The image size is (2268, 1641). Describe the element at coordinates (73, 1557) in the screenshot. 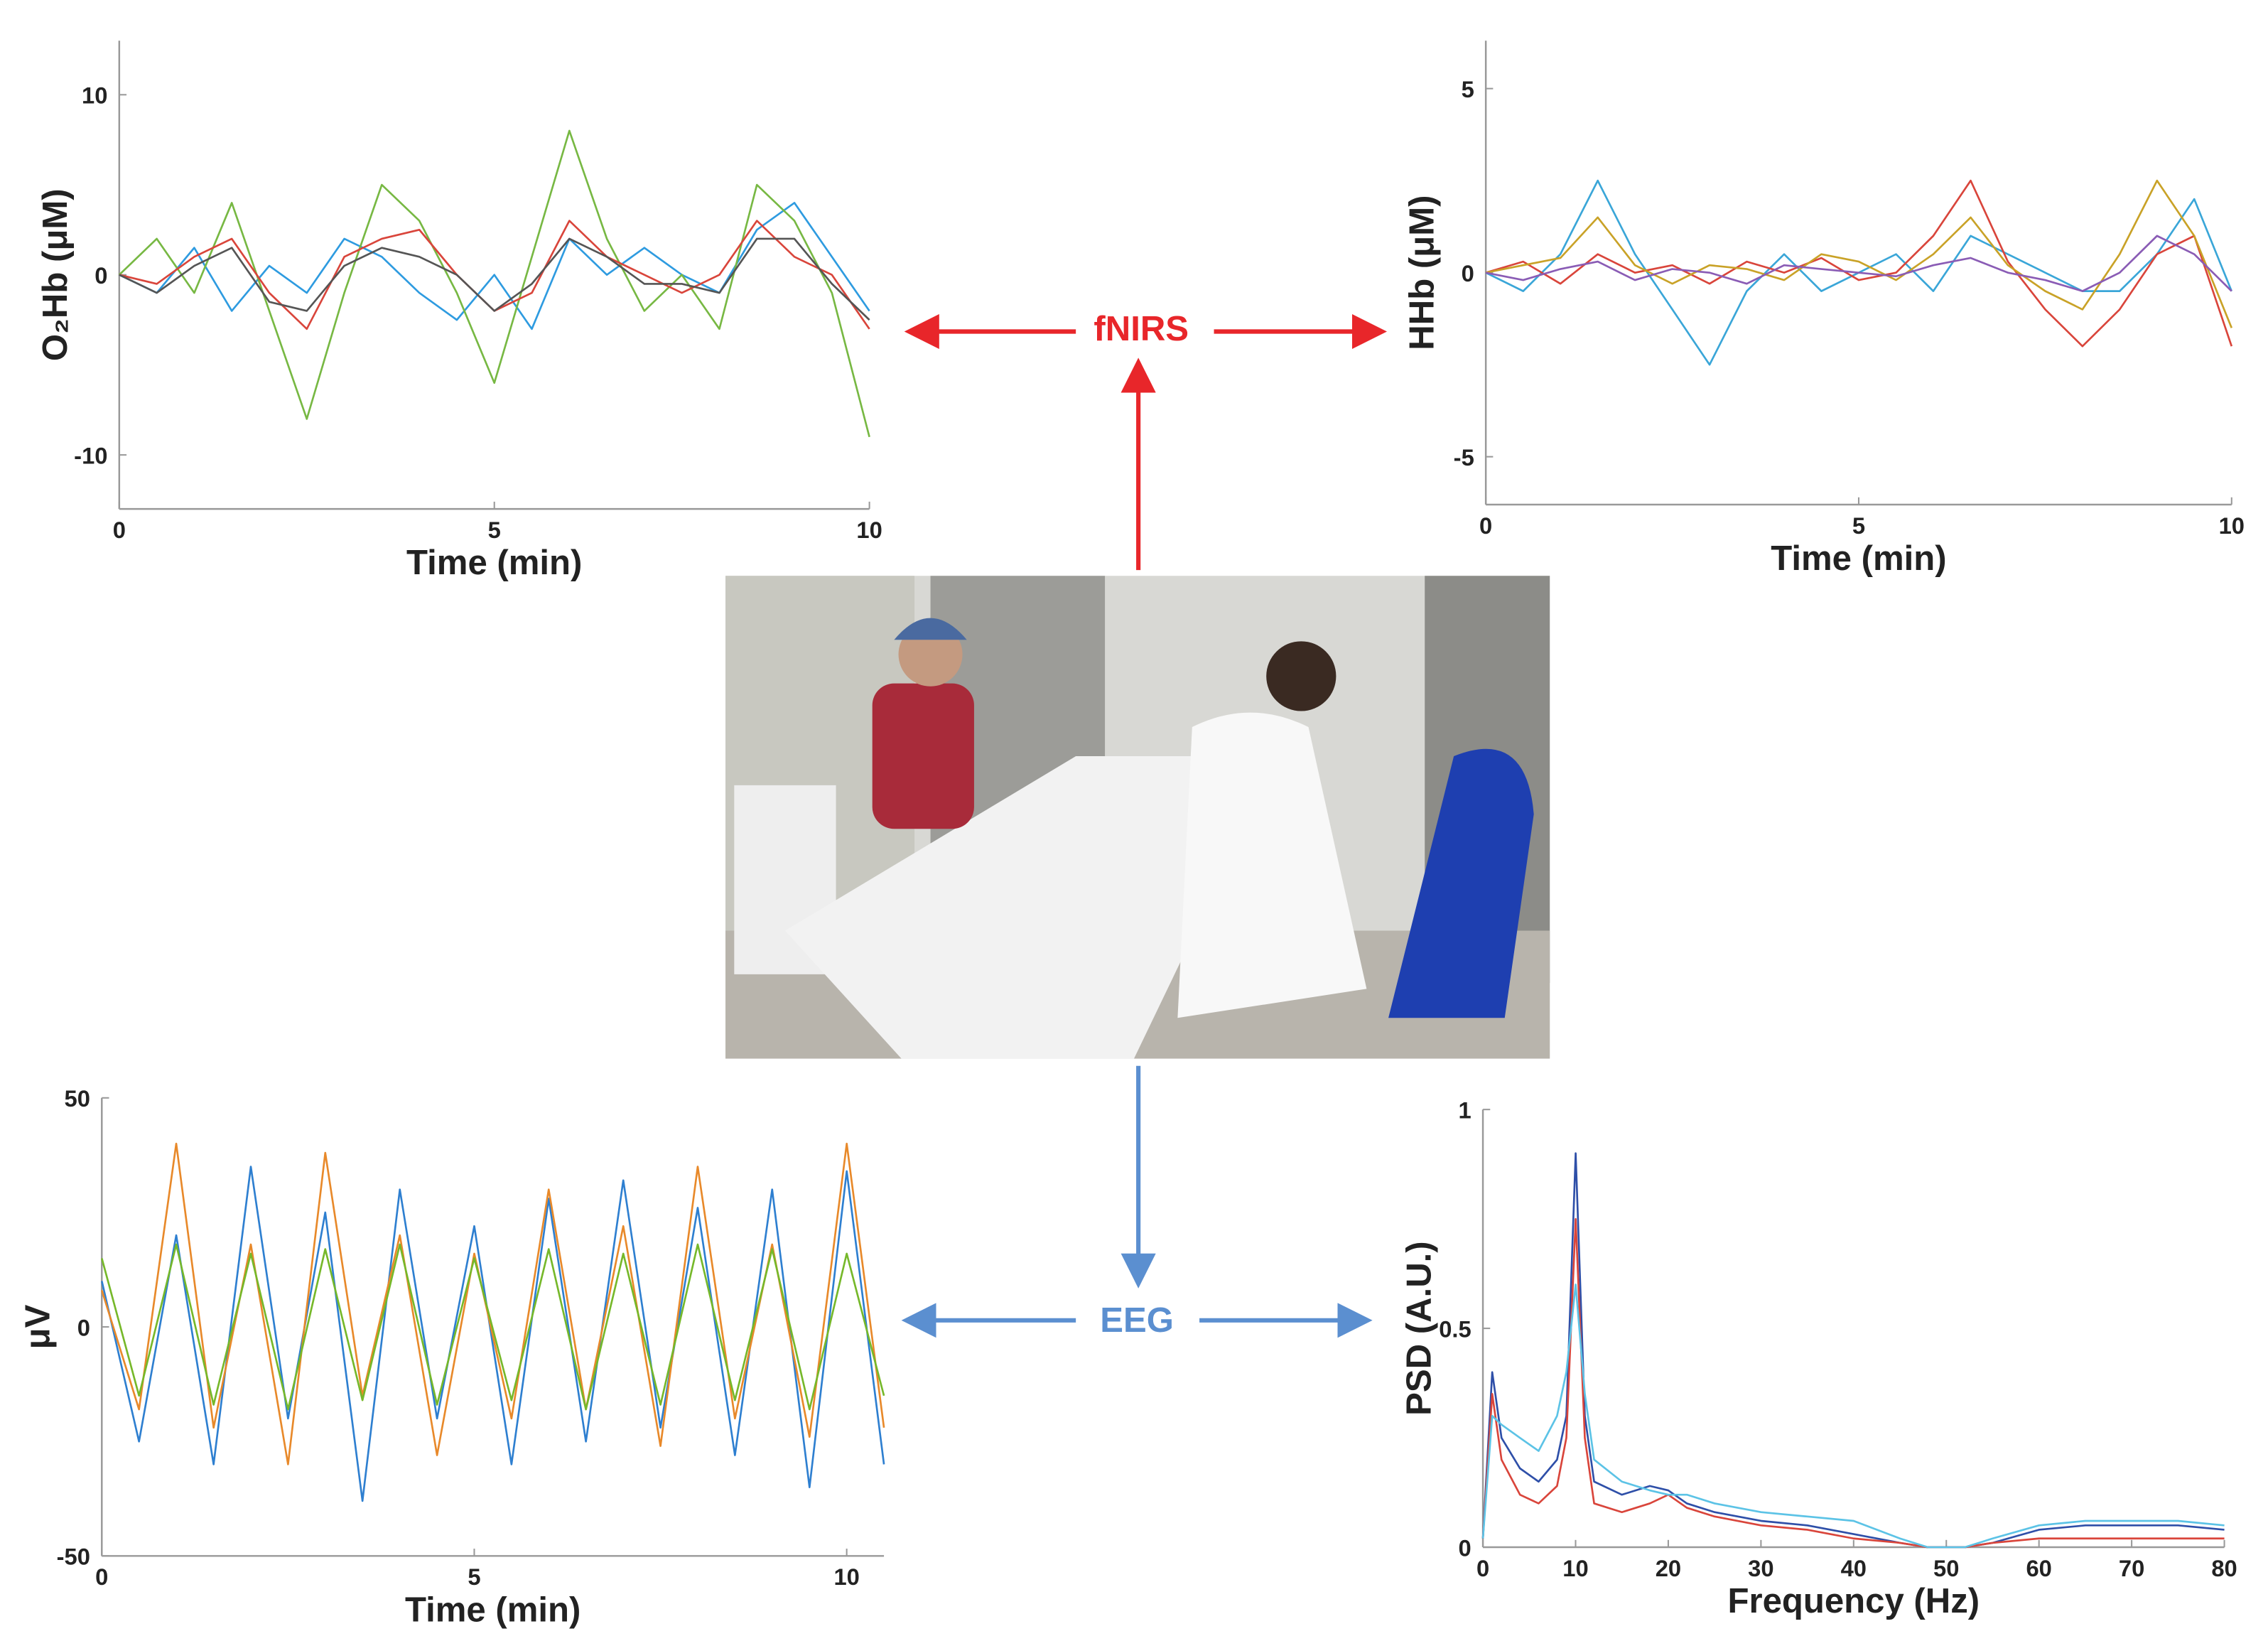

I see `y-tick-label: -50` at that location.